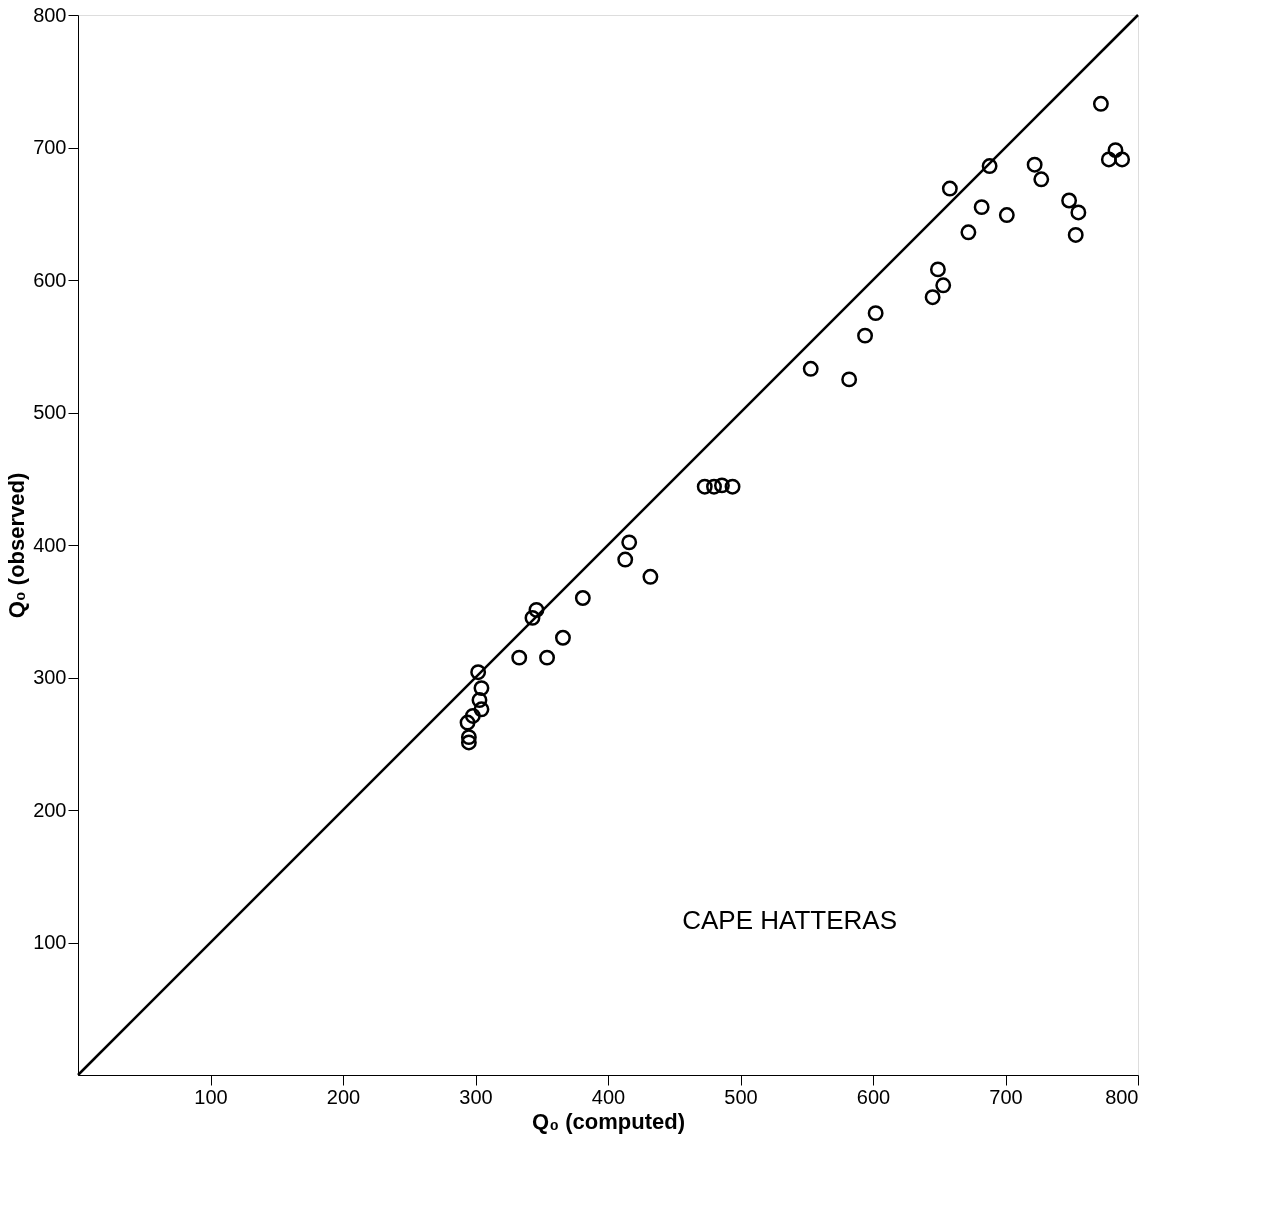 This screenshot has height=1212, width=1268. I want to click on x-tick-label: 200, so click(343, 1096).